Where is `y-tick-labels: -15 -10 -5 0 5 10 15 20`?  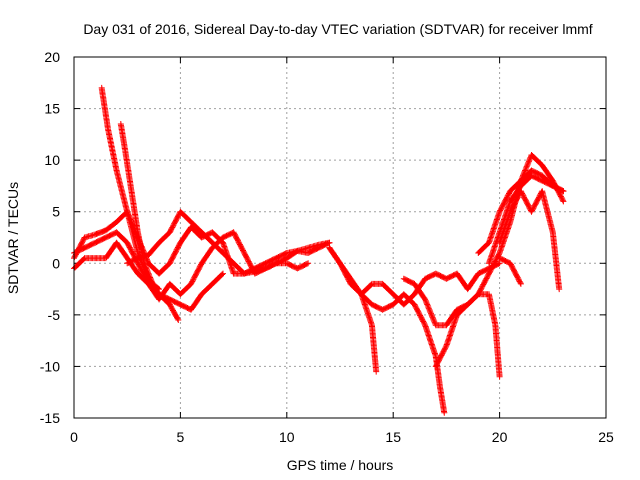
y-tick-labels: -15 -10 -5 0 5 10 15 20 is located at coordinates (50, 237).